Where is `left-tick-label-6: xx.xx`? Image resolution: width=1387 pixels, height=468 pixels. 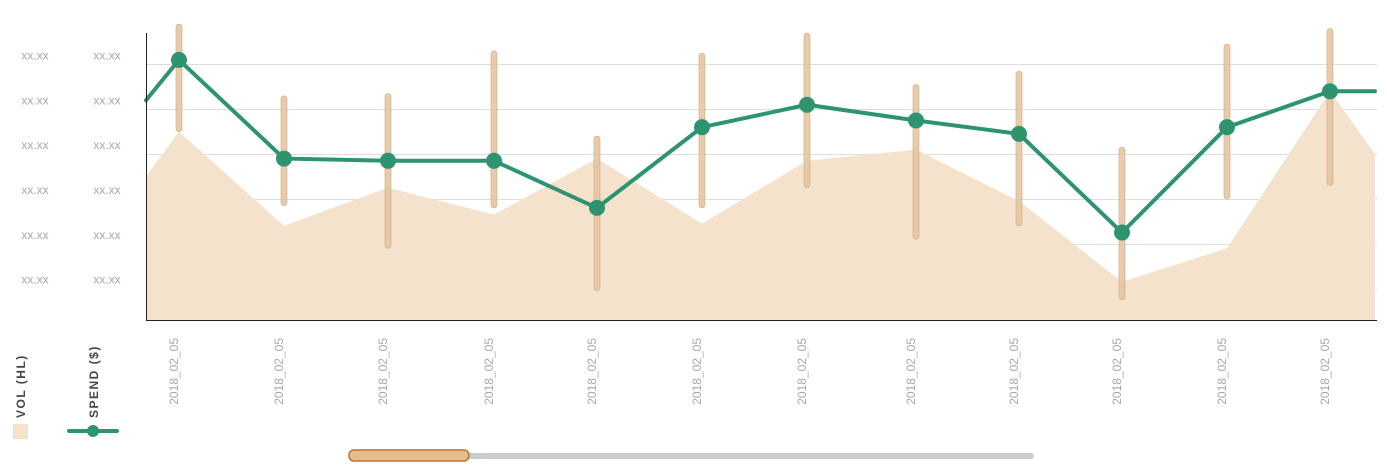
left-tick-label-6: xx.xx is located at coordinates (34, 280).